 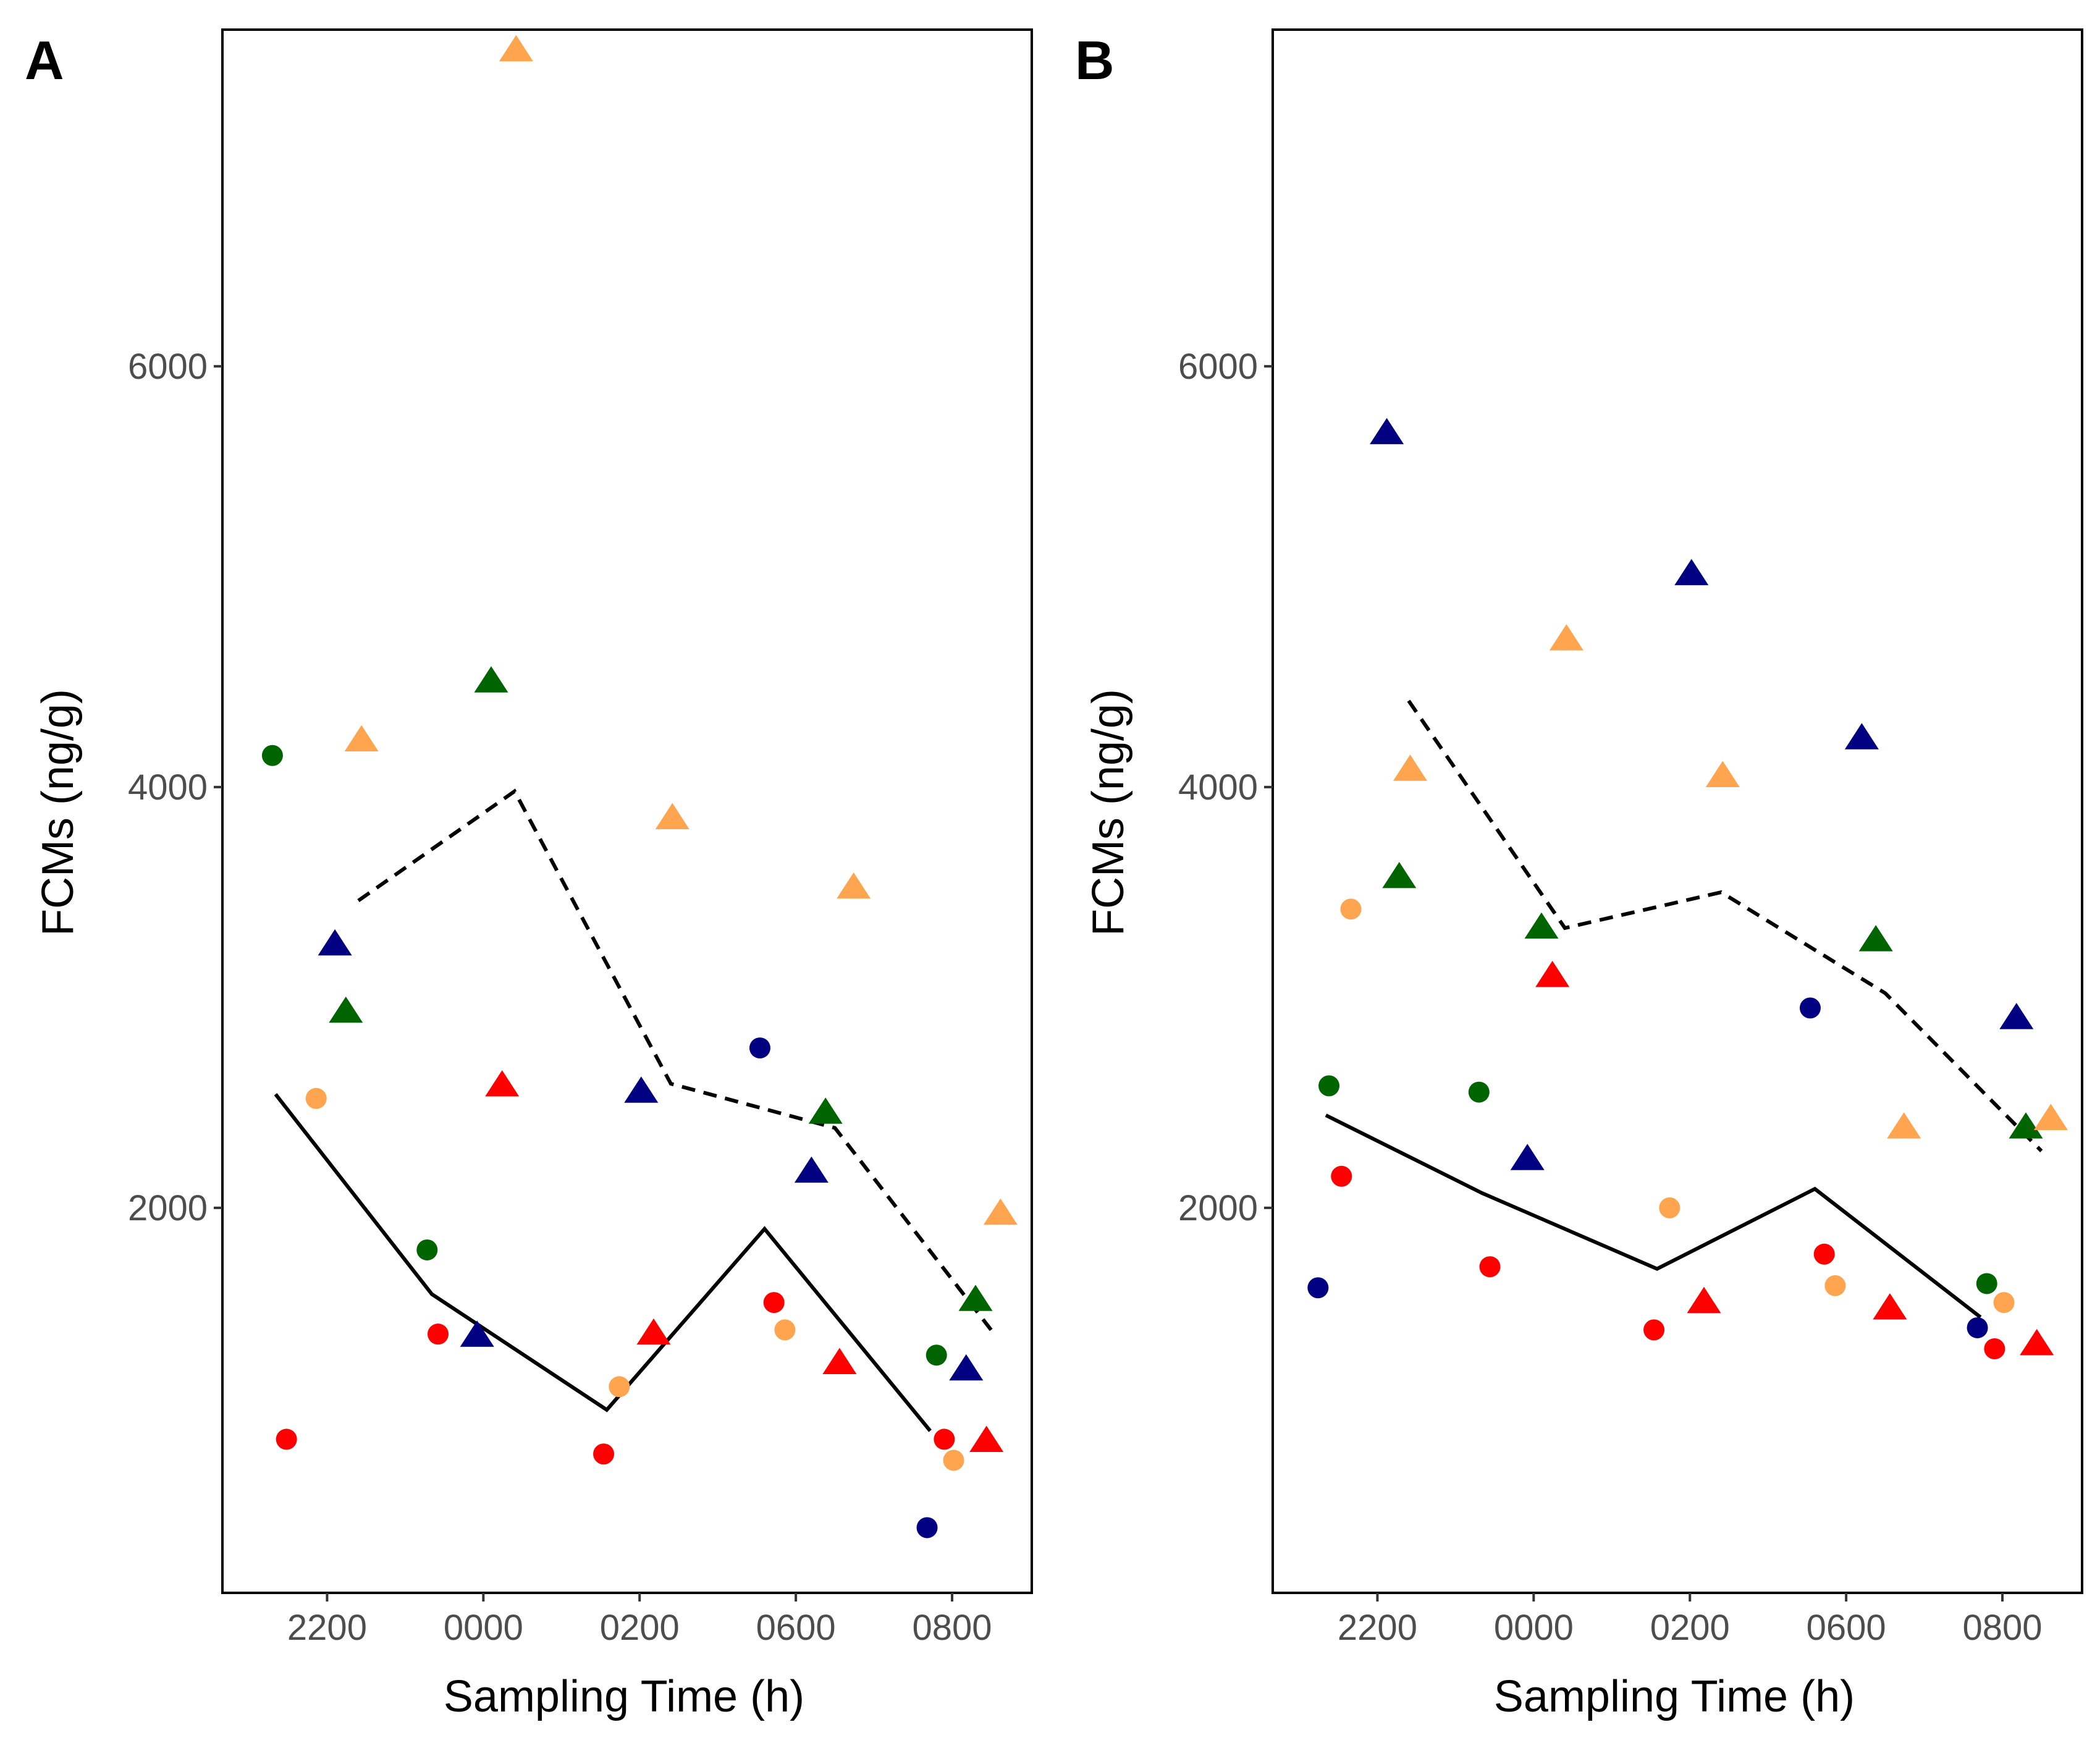 What do you see at coordinates (1095, 60) in the screenshot?
I see `panel-letter-b: B` at bounding box center [1095, 60].